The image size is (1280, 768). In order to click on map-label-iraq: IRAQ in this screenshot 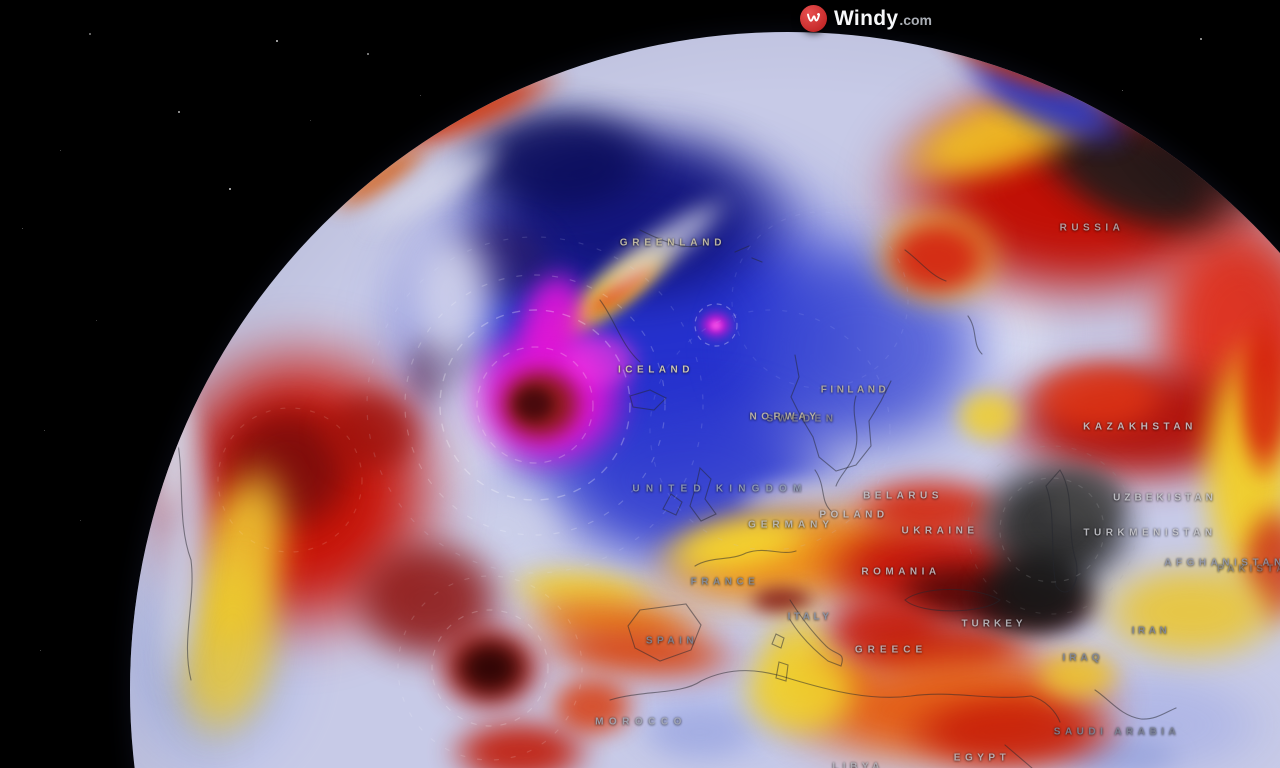, I will do `click(1083, 658)`.